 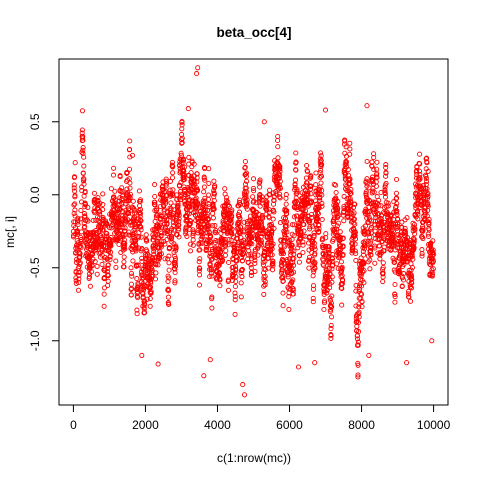 I want to click on x-tick-label: 2000, so click(x=145, y=425).